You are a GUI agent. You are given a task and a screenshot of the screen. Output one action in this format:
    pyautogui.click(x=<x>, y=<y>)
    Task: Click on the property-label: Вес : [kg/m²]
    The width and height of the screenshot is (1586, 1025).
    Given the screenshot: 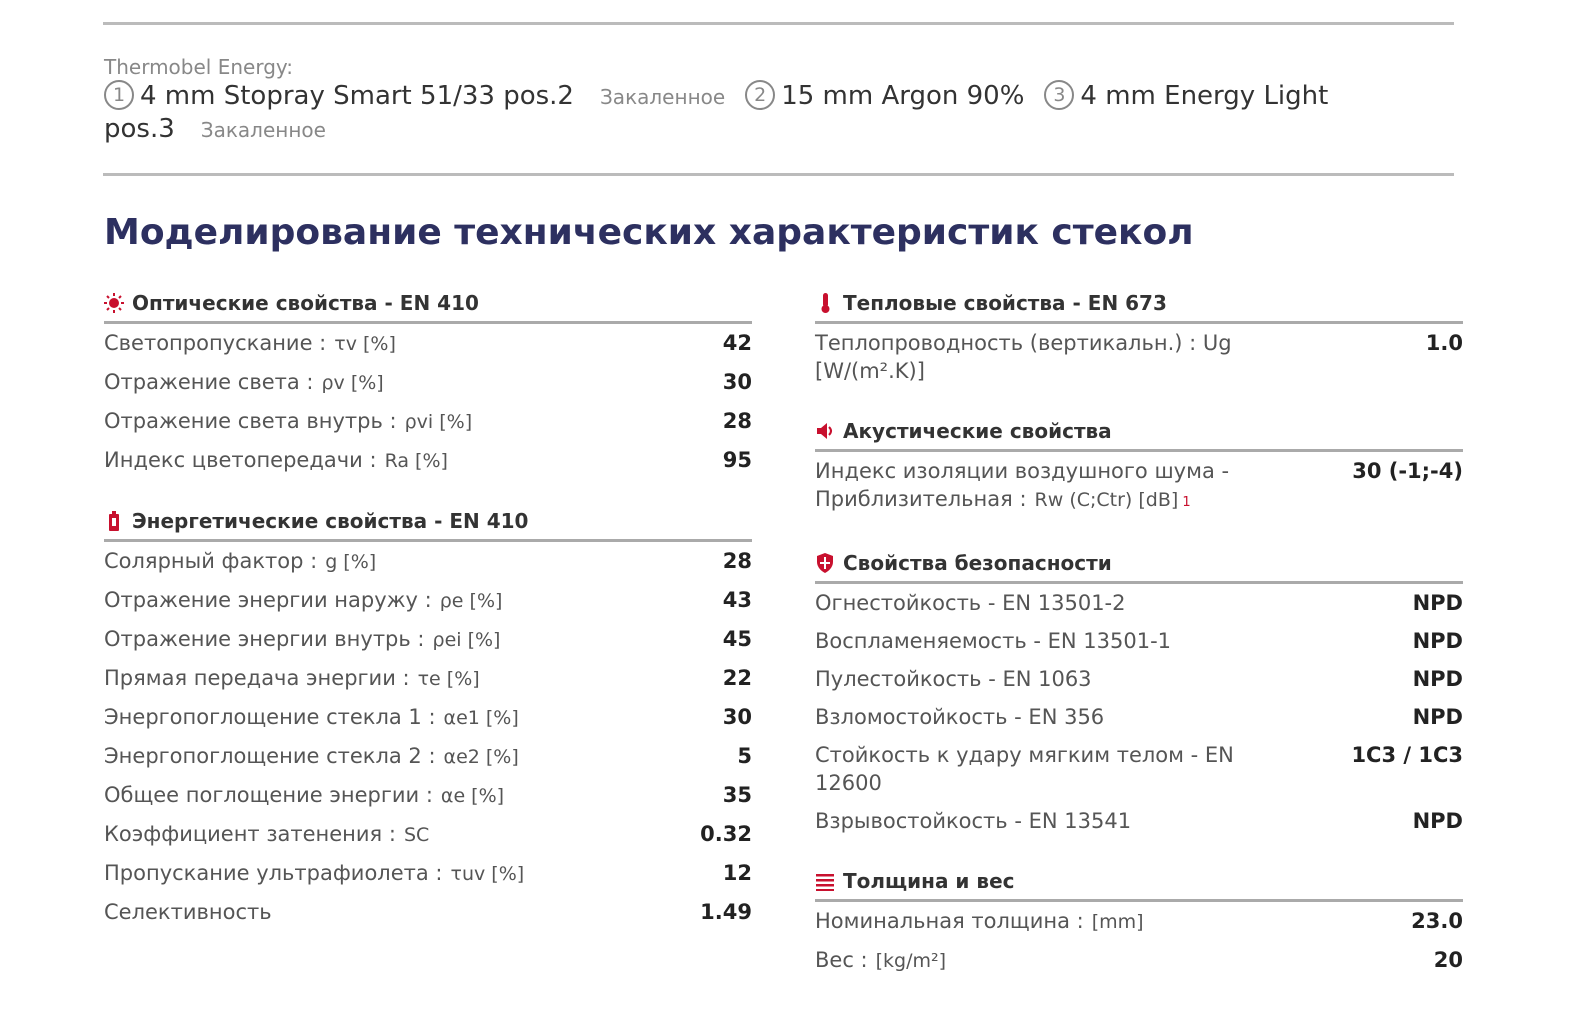 What is the action you would take?
    pyautogui.click(x=880, y=960)
    